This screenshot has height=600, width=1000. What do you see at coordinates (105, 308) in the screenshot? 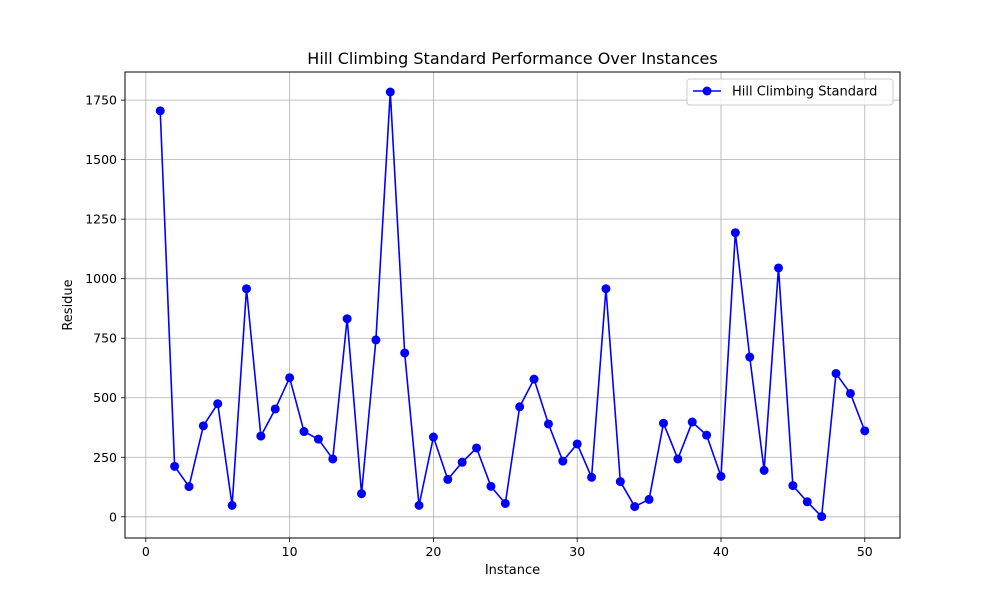
I see `y-axis-ticks: 0 250 500 750 1000 1250 1500 1750` at bounding box center [105, 308].